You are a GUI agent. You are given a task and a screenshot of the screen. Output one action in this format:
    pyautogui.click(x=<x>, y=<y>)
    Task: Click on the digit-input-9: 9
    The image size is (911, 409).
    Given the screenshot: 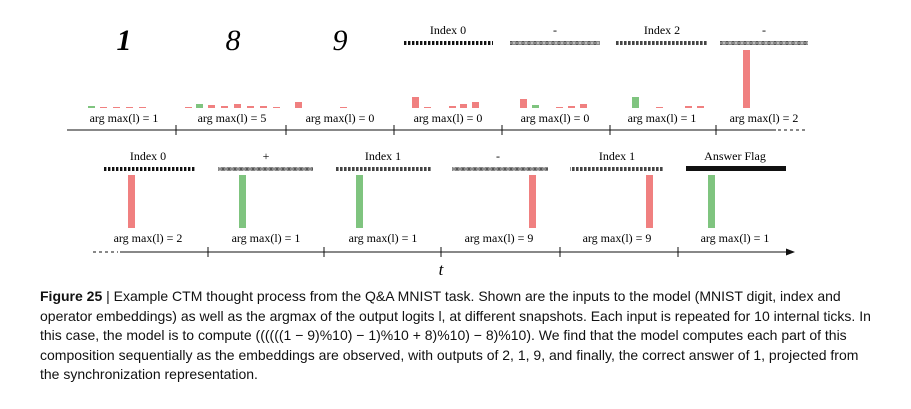 What is the action you would take?
    pyautogui.click(x=340, y=40)
    